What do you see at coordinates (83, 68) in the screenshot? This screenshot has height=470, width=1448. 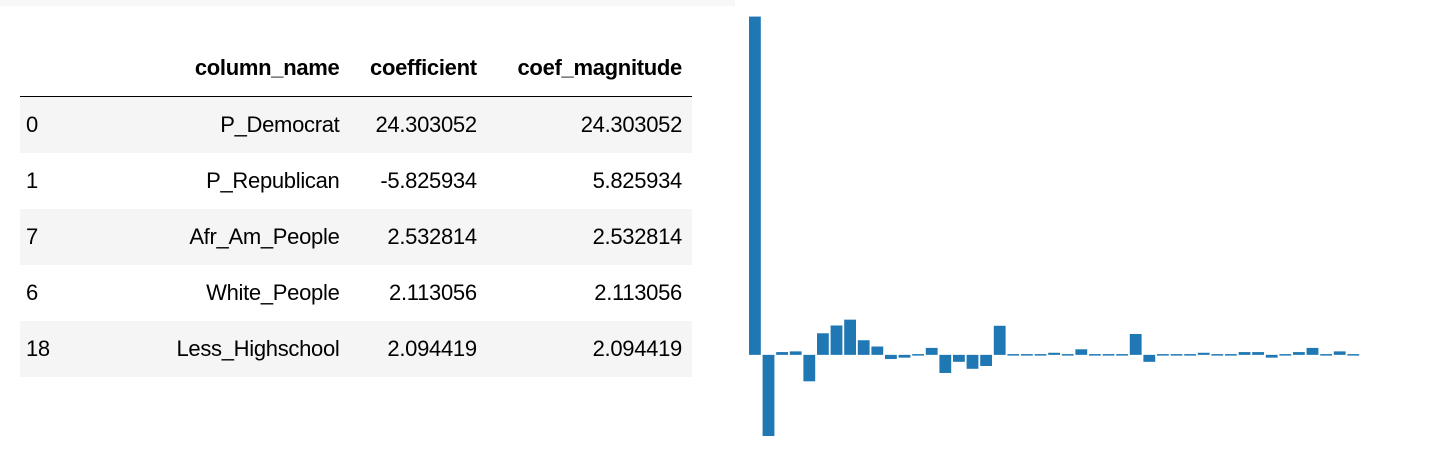 I see `header-index` at bounding box center [83, 68].